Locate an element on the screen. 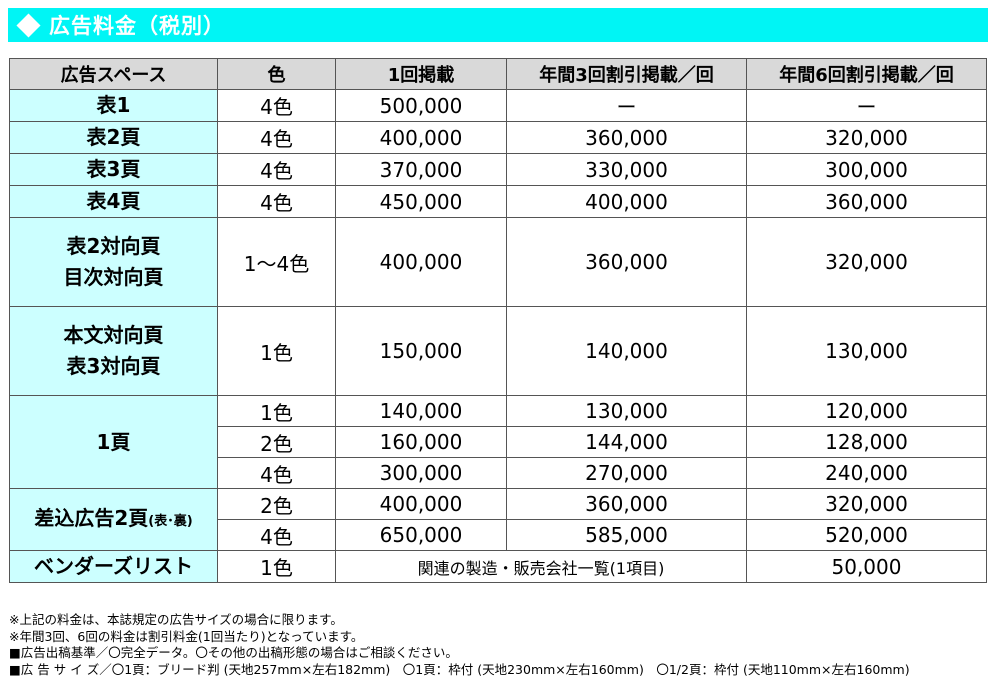 This screenshot has width=996, height=698. note-line: ■広告出稿基準／〇完全データ。〇その他の出稿形態の場合はご相談ください。 is located at coordinates (233, 652).